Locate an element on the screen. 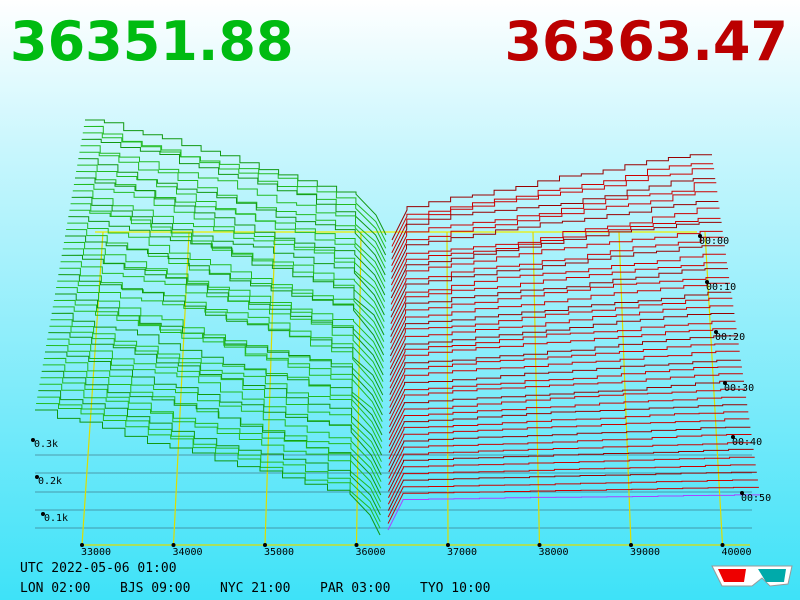  city-time: PAR 03:00 is located at coordinates (355, 588).